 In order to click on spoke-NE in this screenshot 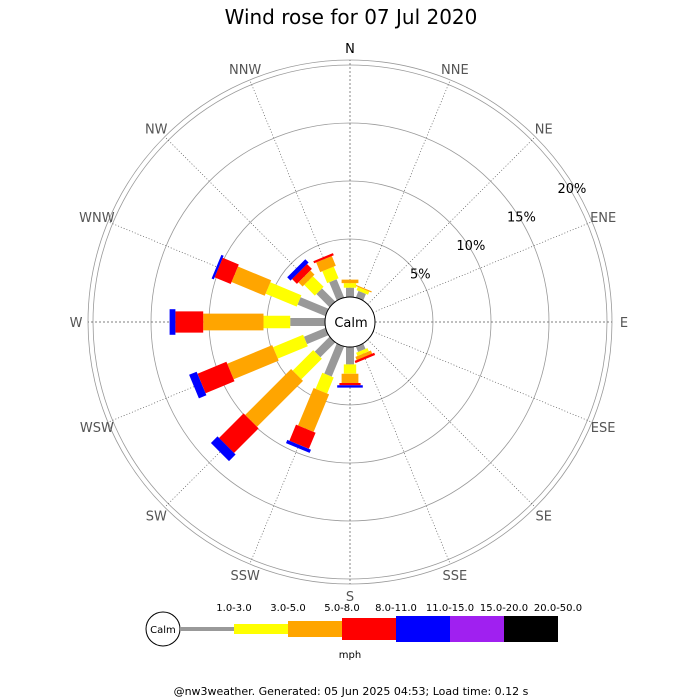, I will do `click(451, 220)`.